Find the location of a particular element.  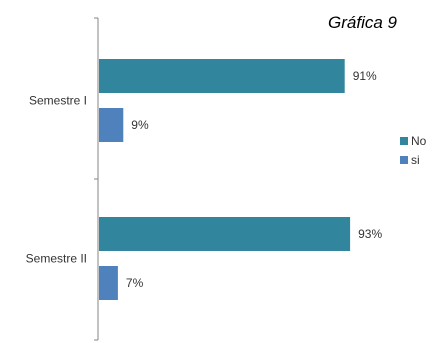

data-label: 9% is located at coordinates (140, 125).